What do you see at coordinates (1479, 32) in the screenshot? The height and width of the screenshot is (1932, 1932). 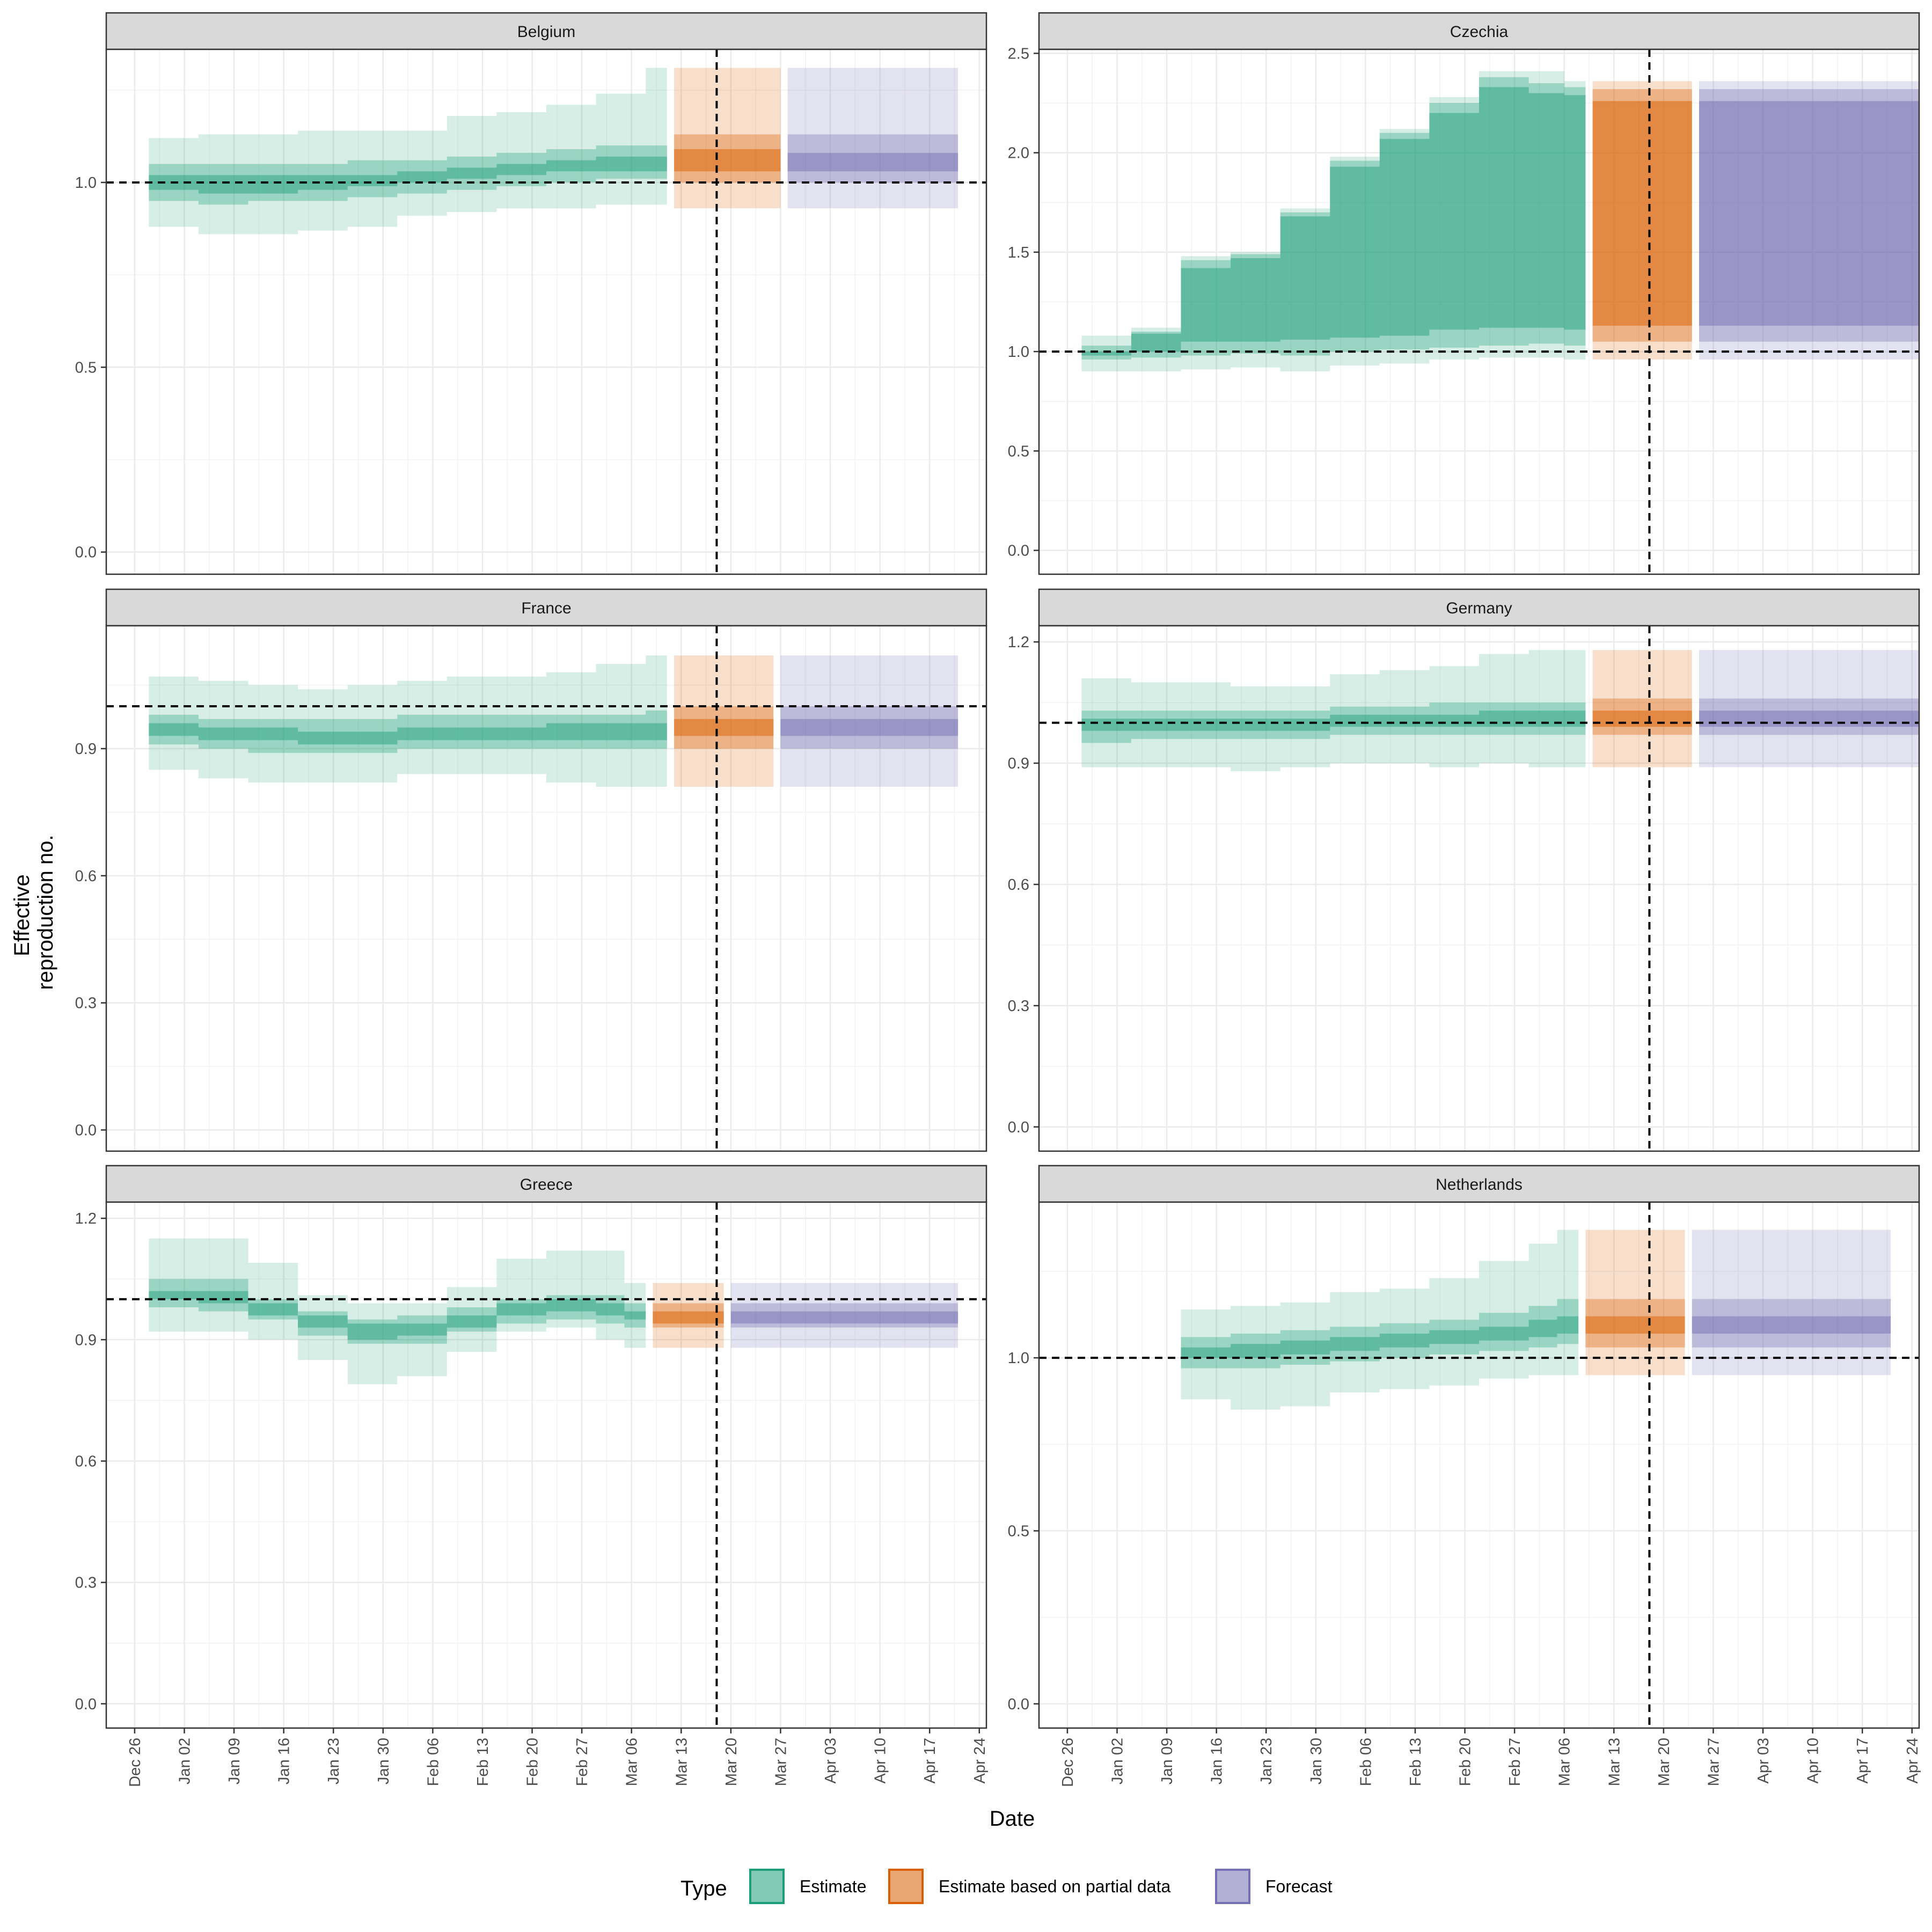 I see `panel-czechia-title: Czechia` at bounding box center [1479, 32].